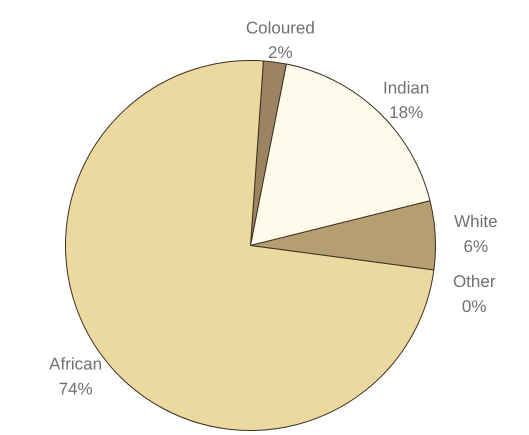  Describe the element at coordinates (406, 88) in the screenshot. I see `slice-label: Indian` at that location.